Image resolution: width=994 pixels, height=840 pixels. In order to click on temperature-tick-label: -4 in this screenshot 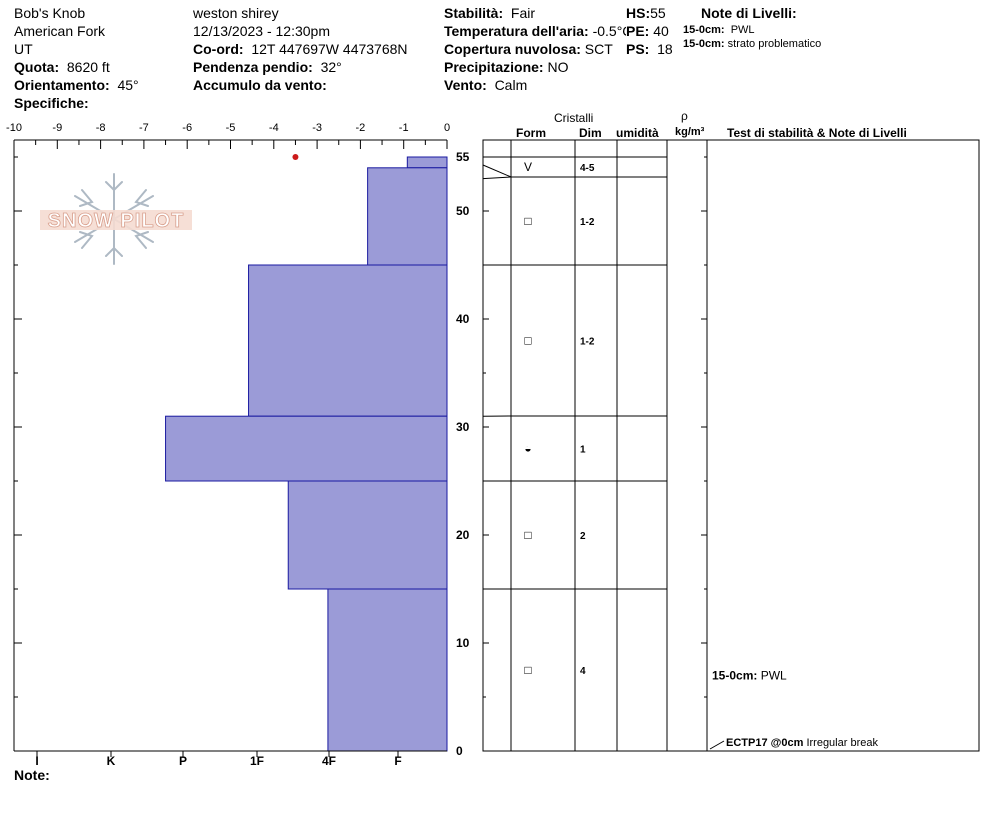, I will do `click(274, 128)`.